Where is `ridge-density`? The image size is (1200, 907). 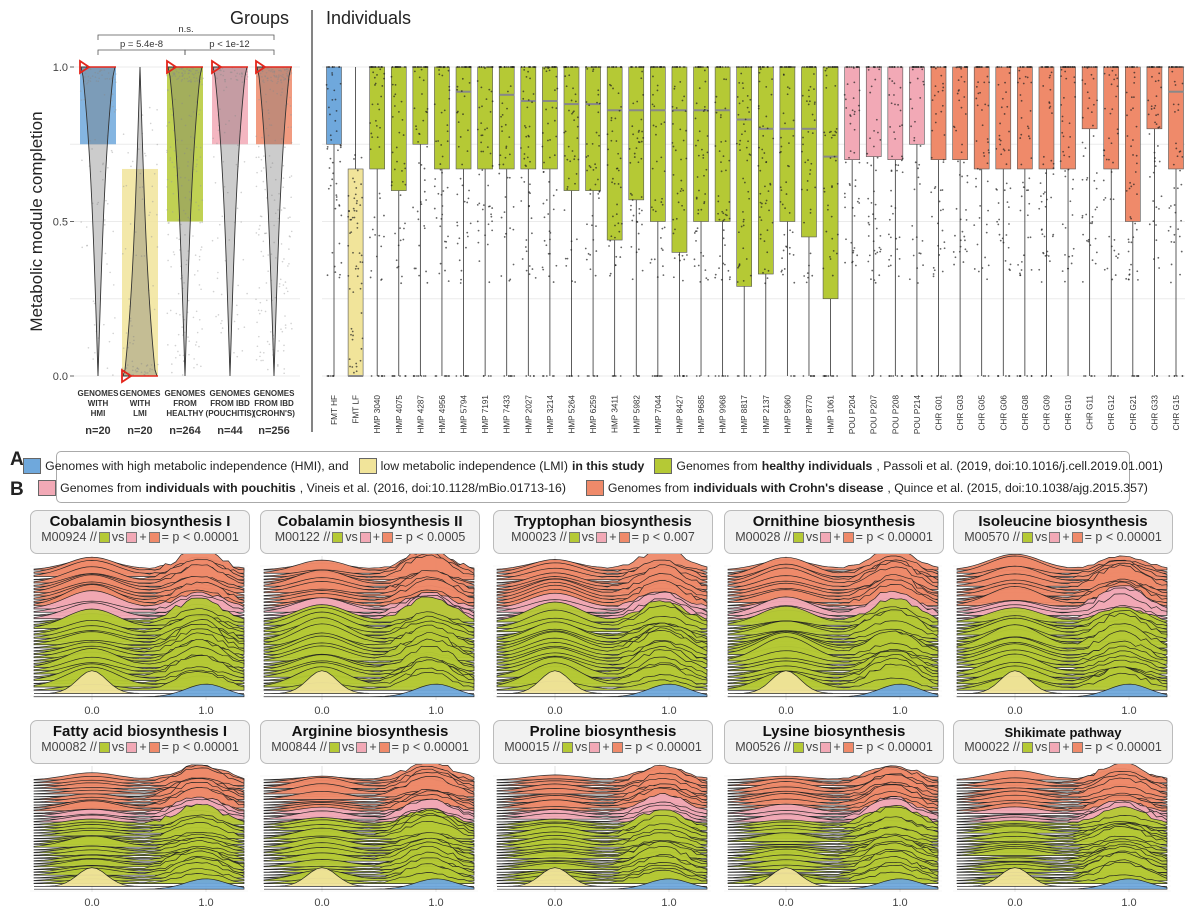
ridge-density is located at coordinates (602, 690).